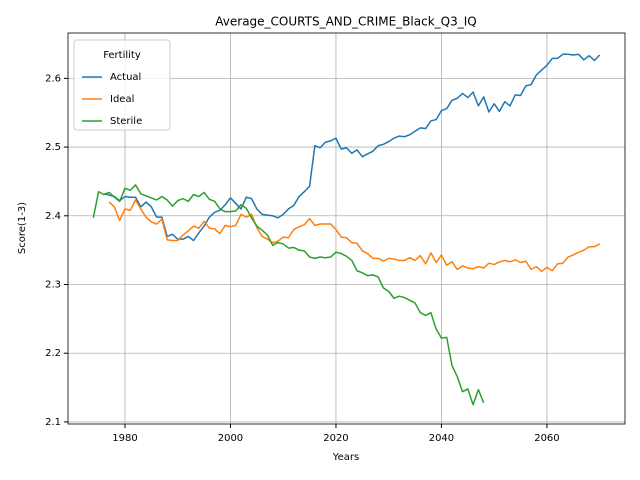  What do you see at coordinates (345, 457) in the screenshot?
I see `x-axis-label: Years` at bounding box center [345, 457].